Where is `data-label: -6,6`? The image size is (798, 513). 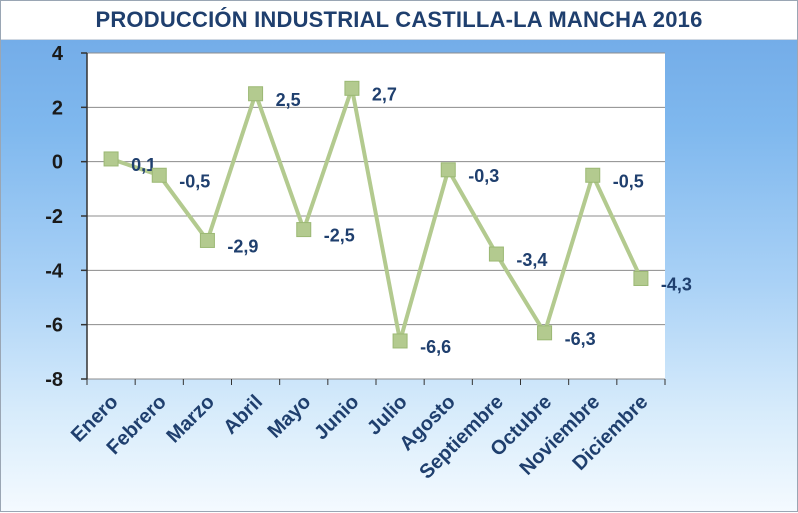 data-label: -6,6 is located at coordinates (435, 347).